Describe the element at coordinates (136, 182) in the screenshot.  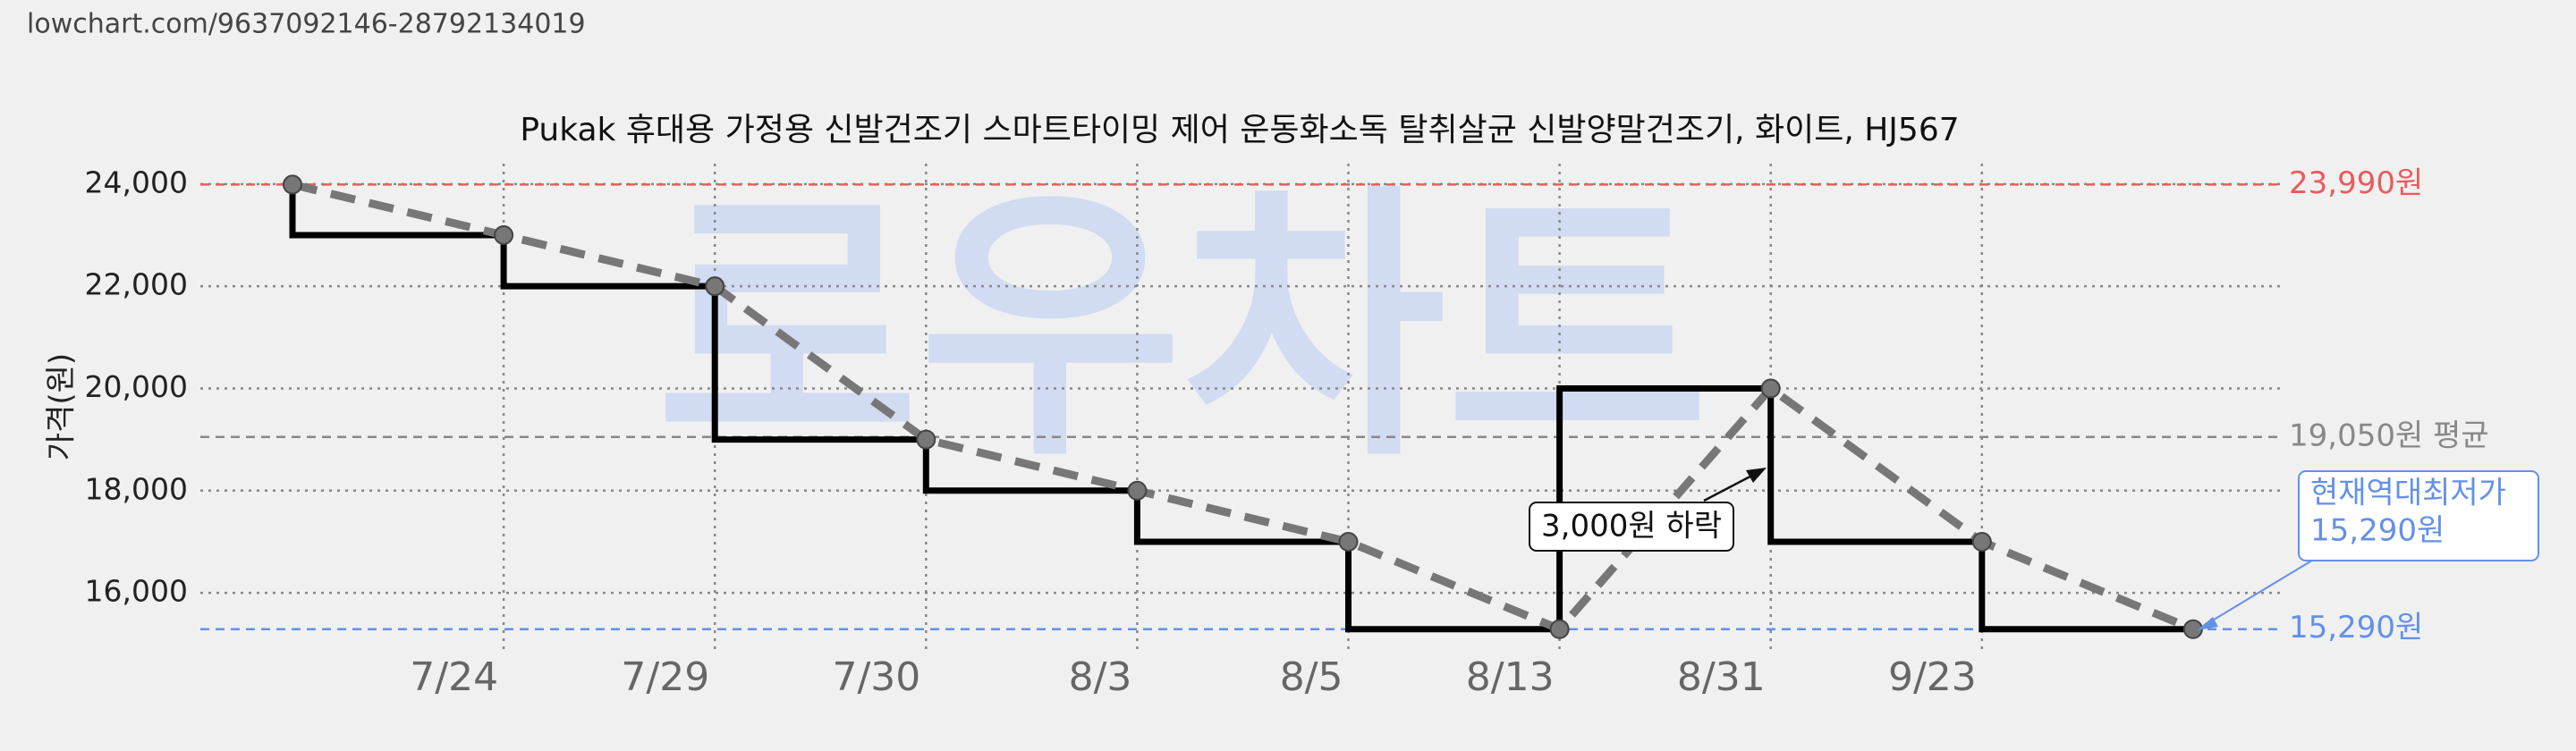
I see `y-tick-label: 24,000` at that location.